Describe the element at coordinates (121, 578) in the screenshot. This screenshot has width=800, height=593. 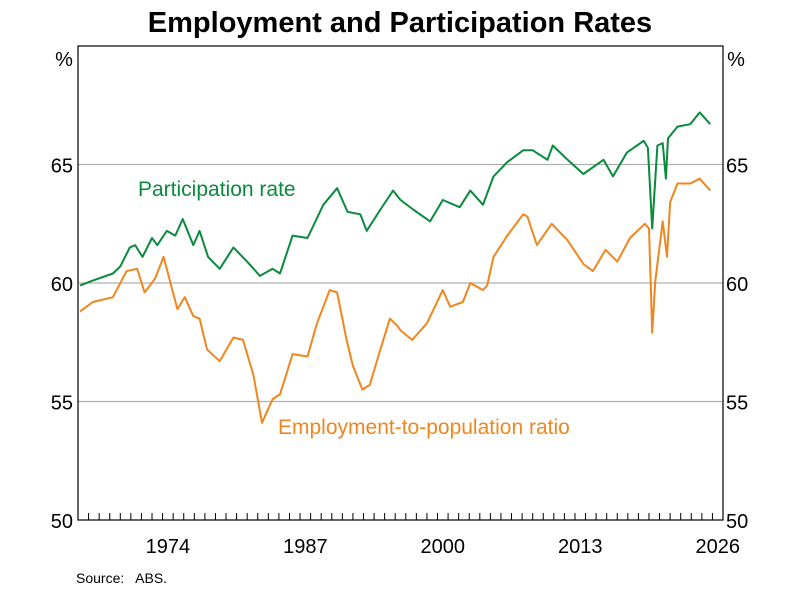
I see `source-note: Source: ABS.` at that location.